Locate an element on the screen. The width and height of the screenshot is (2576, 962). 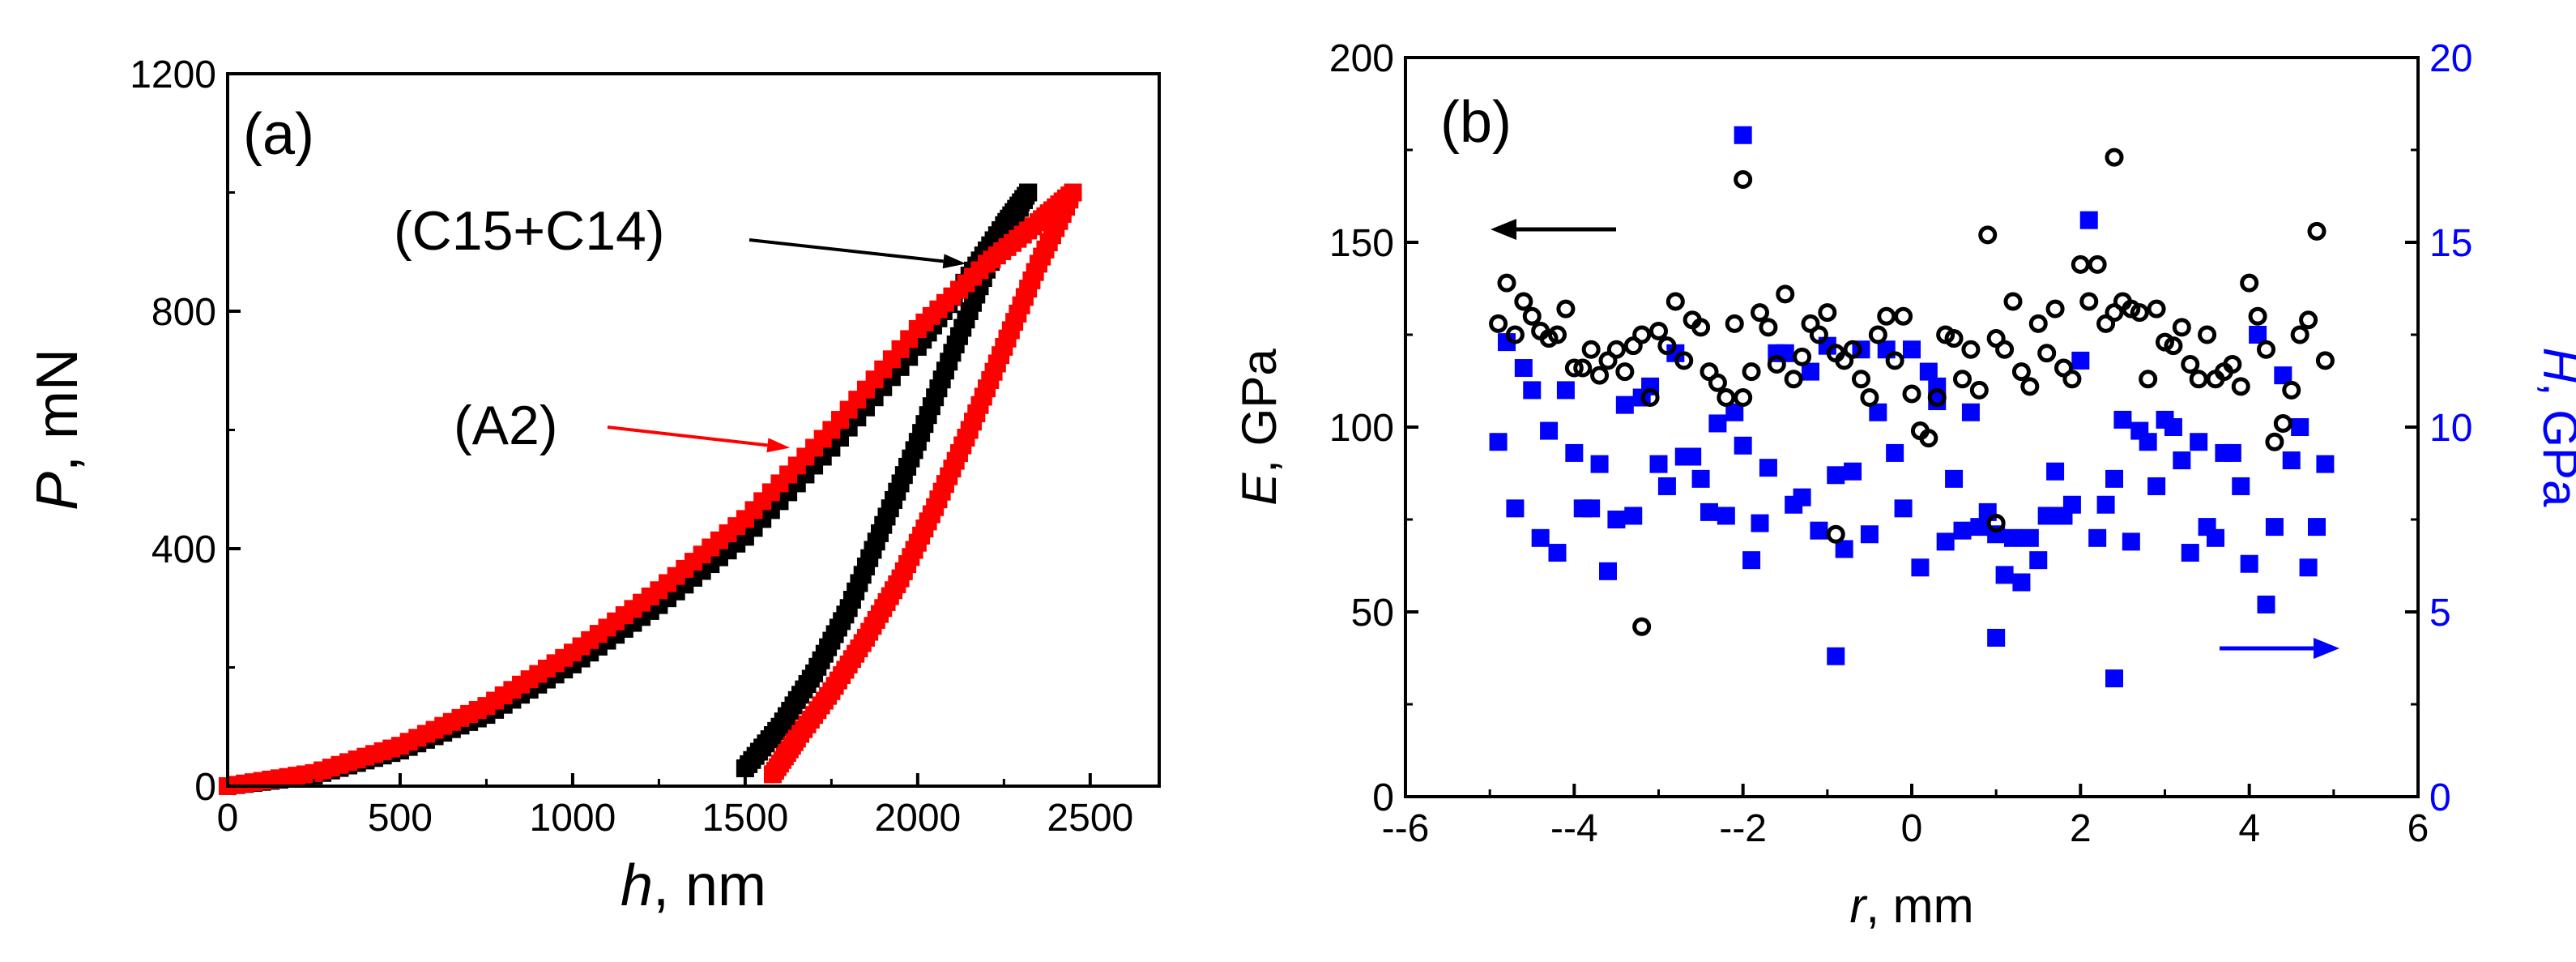
x-tick-label: 6 is located at coordinates (2418, 828).